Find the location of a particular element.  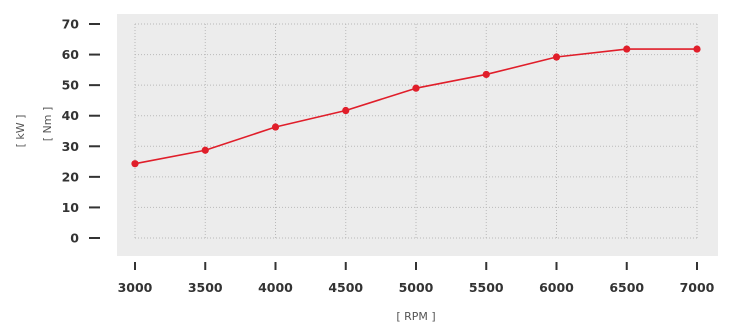

x-tick-label: 5500 is located at coordinates (486, 287).